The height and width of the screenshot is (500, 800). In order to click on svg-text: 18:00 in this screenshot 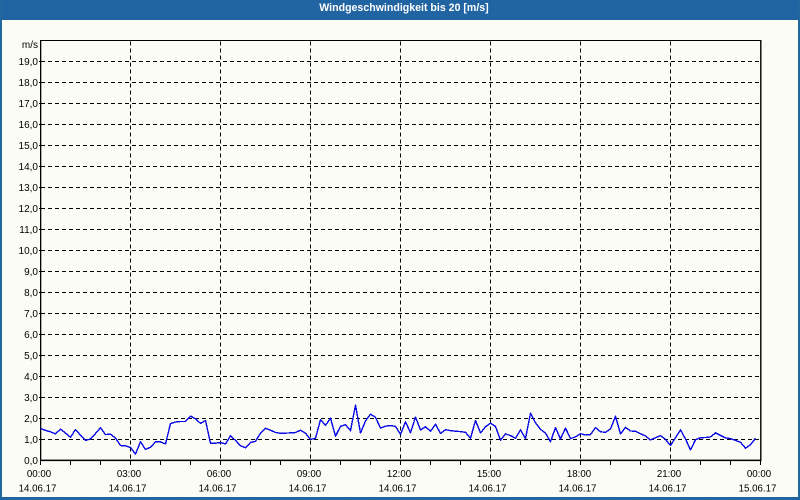, I will do `click(579, 474)`.